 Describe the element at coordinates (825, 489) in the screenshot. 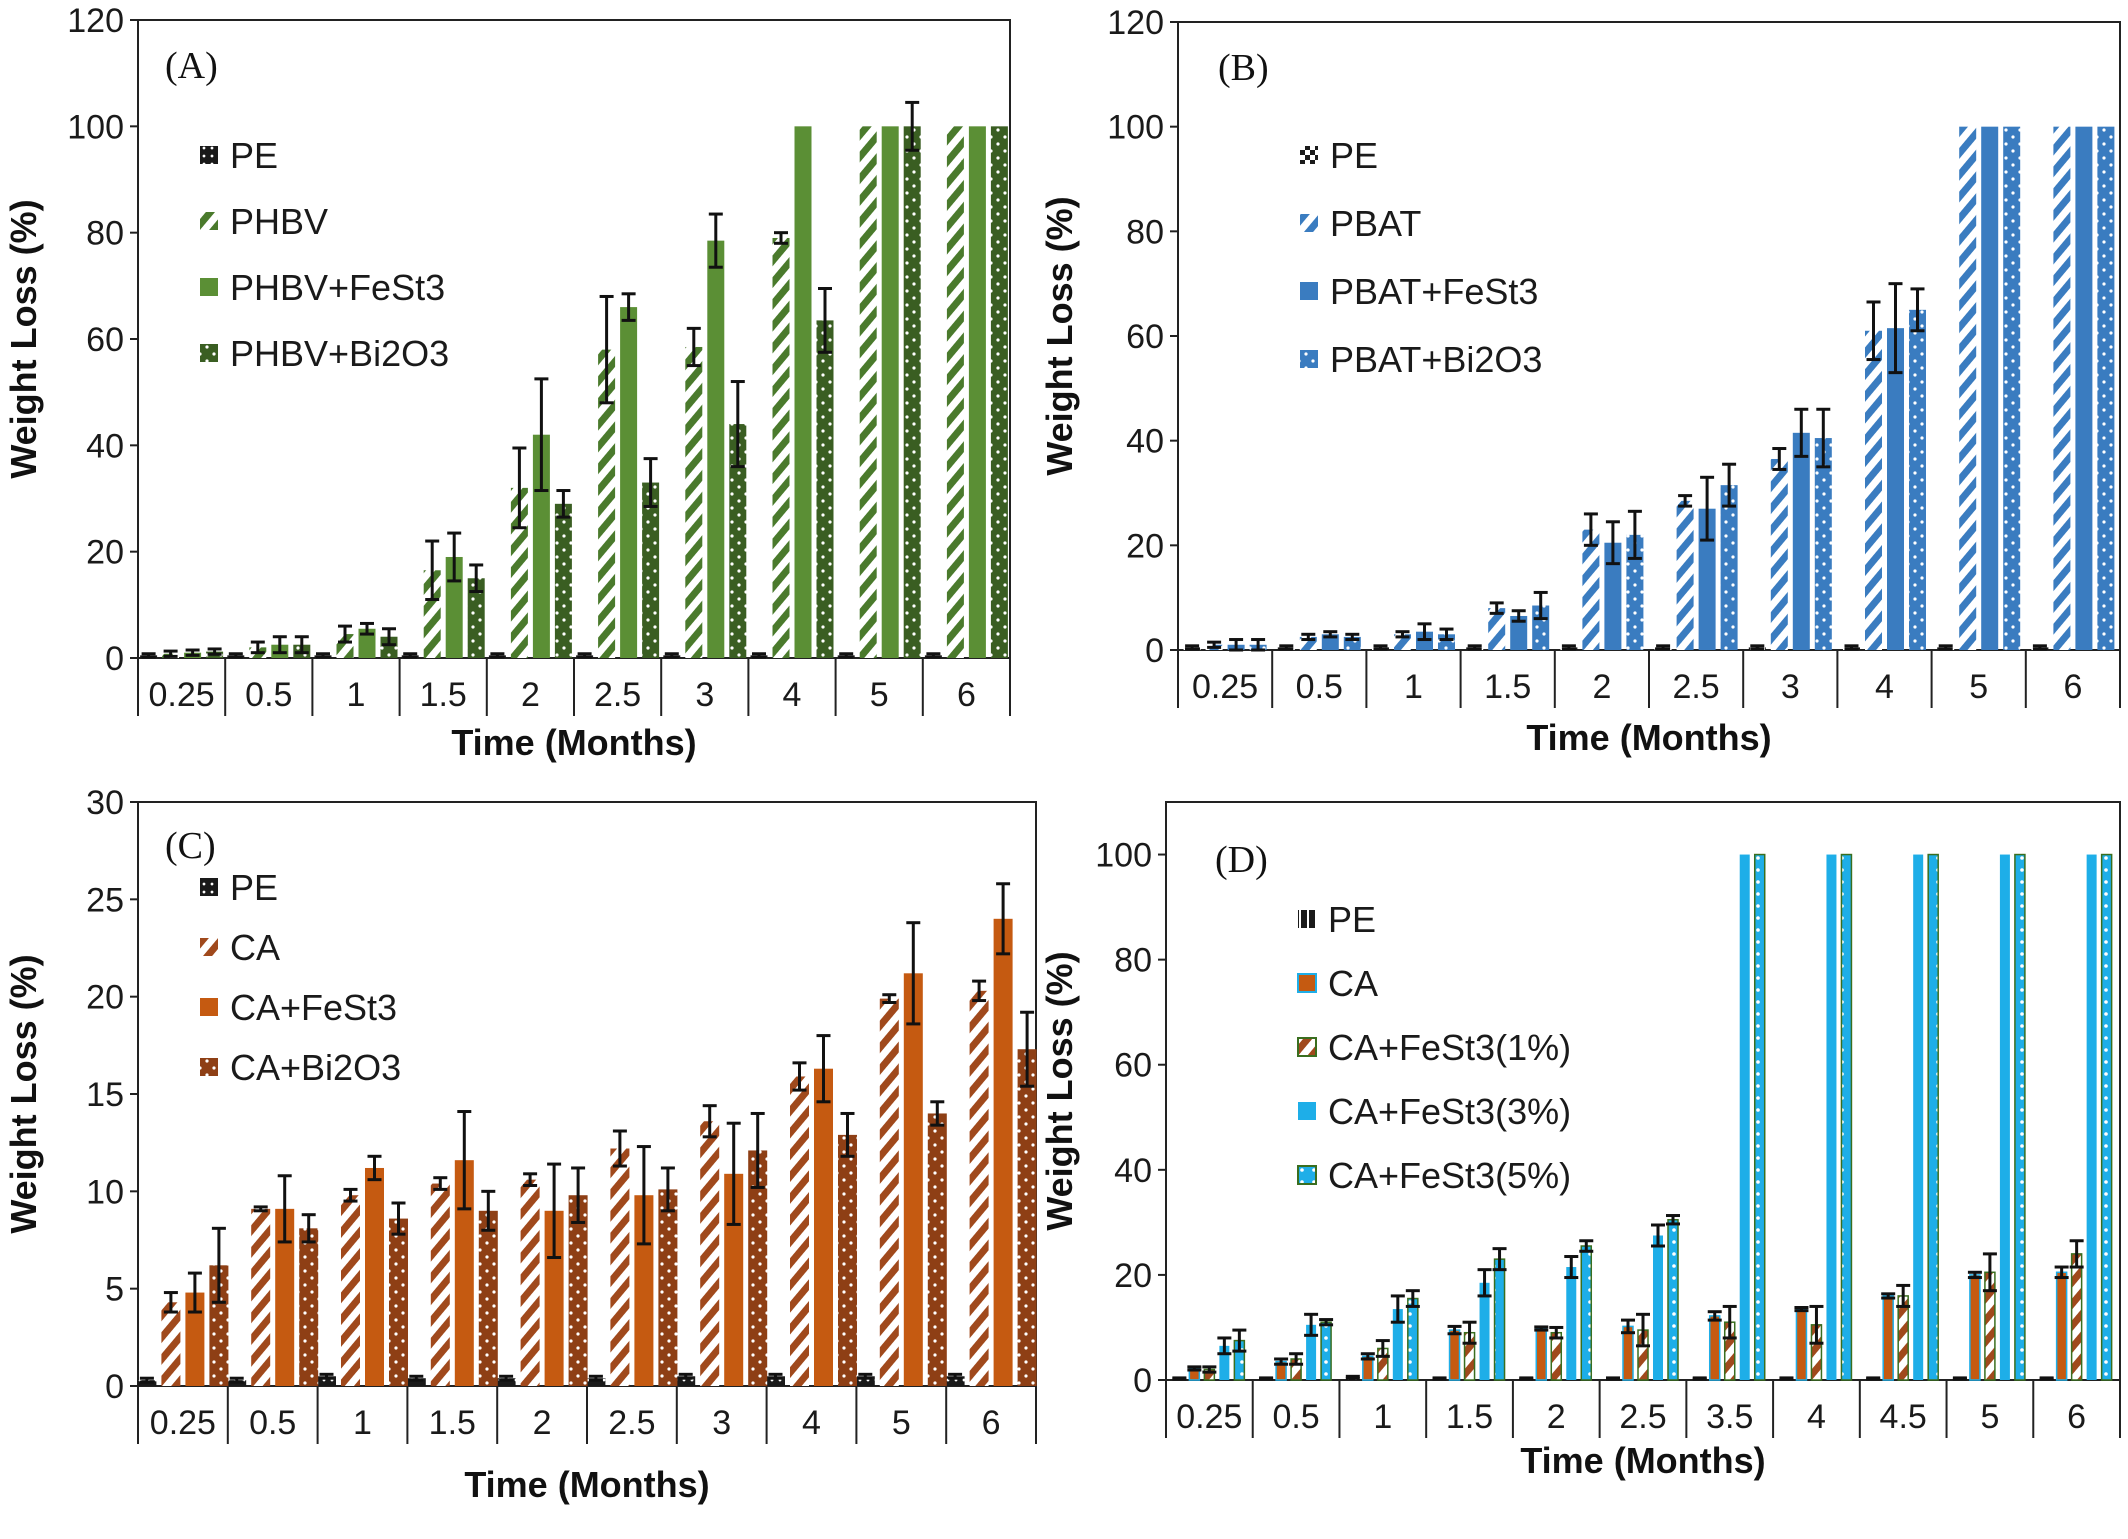

I see `bar-PHBV+Bi2O3-4` at that location.